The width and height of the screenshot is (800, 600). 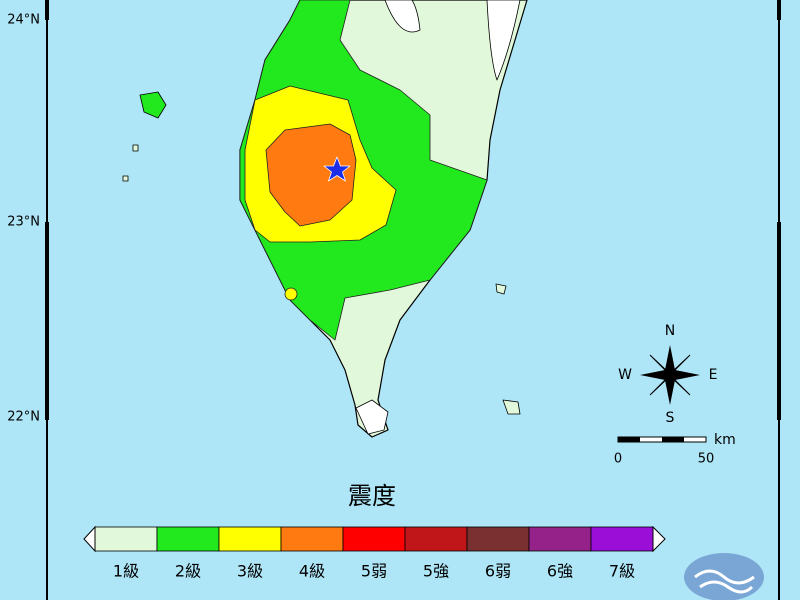 What do you see at coordinates (312, 571) in the screenshot?
I see `legend-label: 4級` at bounding box center [312, 571].